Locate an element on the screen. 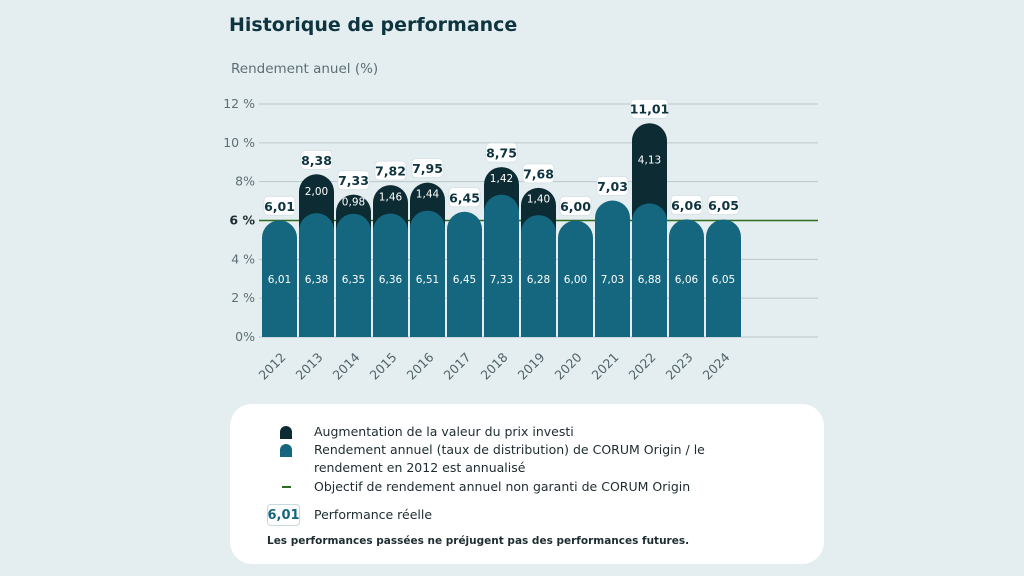 The width and height of the screenshot is (1024, 576). x-tick-label: 2013 is located at coordinates (309, 366).